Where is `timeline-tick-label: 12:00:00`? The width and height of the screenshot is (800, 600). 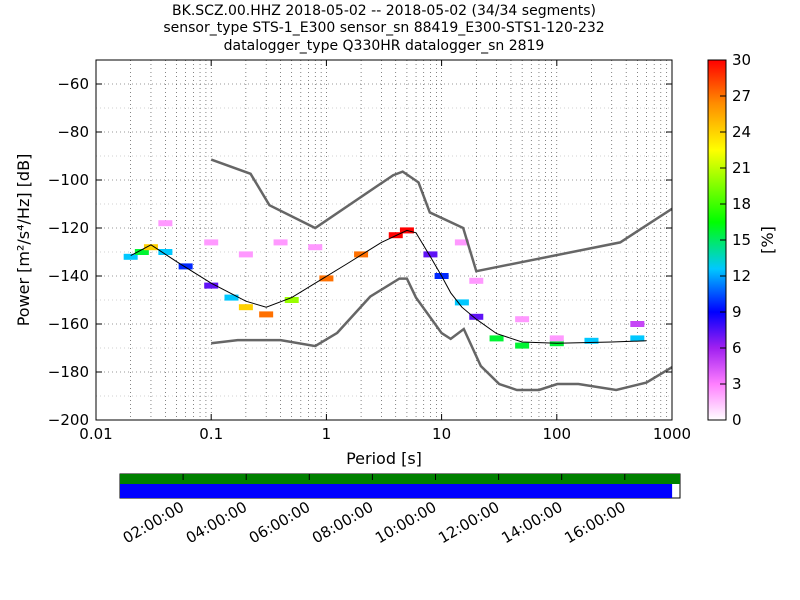 timeline-tick-label: 12:00:00 is located at coordinates (468, 522).